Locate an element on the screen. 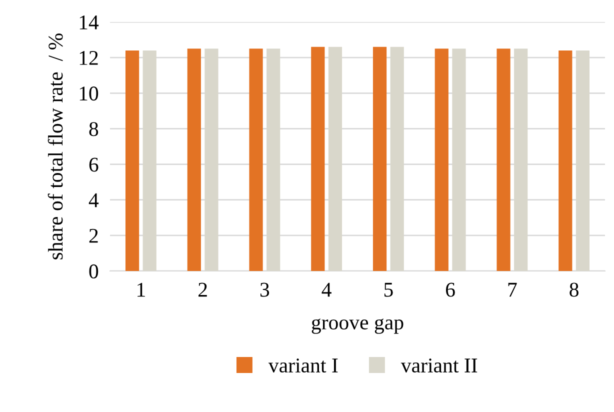 This screenshot has width=614, height=412. y-tick-label: 12 is located at coordinates (89, 58).